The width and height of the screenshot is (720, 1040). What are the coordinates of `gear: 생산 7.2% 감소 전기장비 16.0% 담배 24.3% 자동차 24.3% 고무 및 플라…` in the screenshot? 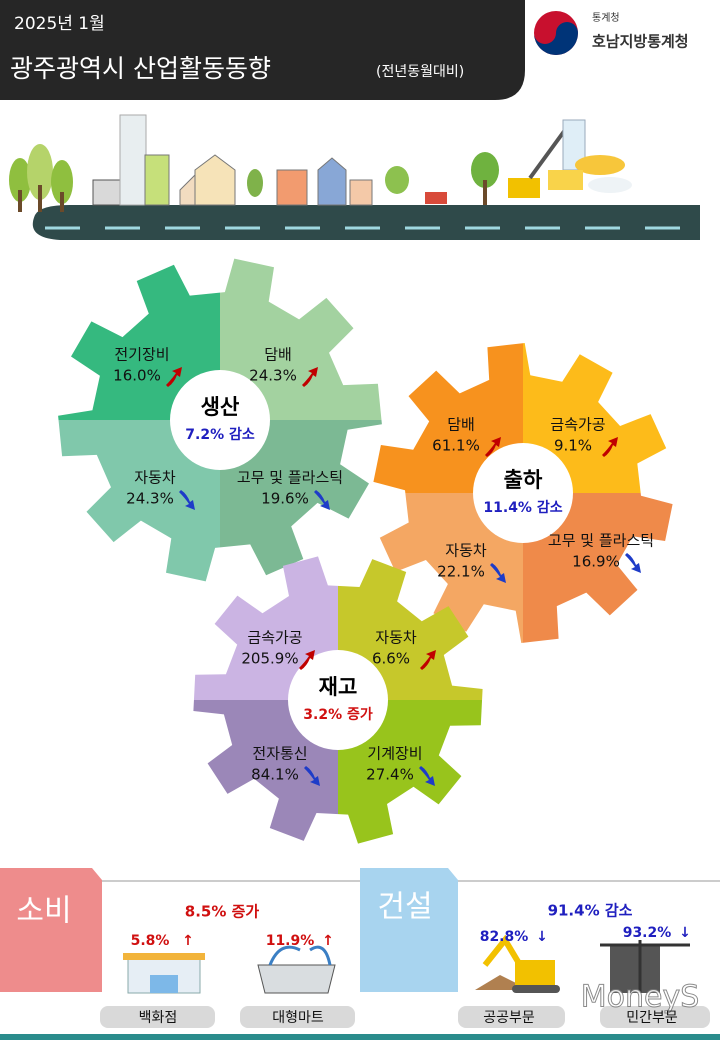 It's located at (220, 420).